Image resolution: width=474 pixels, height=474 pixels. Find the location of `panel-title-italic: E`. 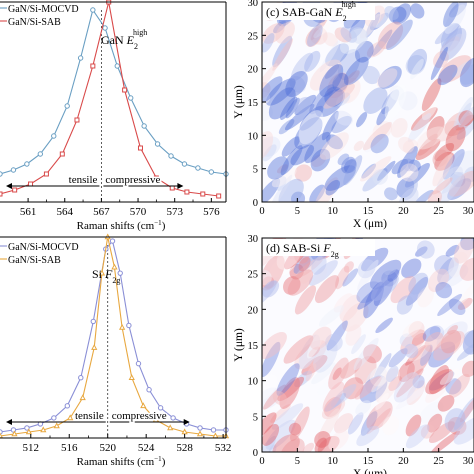

panel-title-italic: E is located at coordinates (338, 12).